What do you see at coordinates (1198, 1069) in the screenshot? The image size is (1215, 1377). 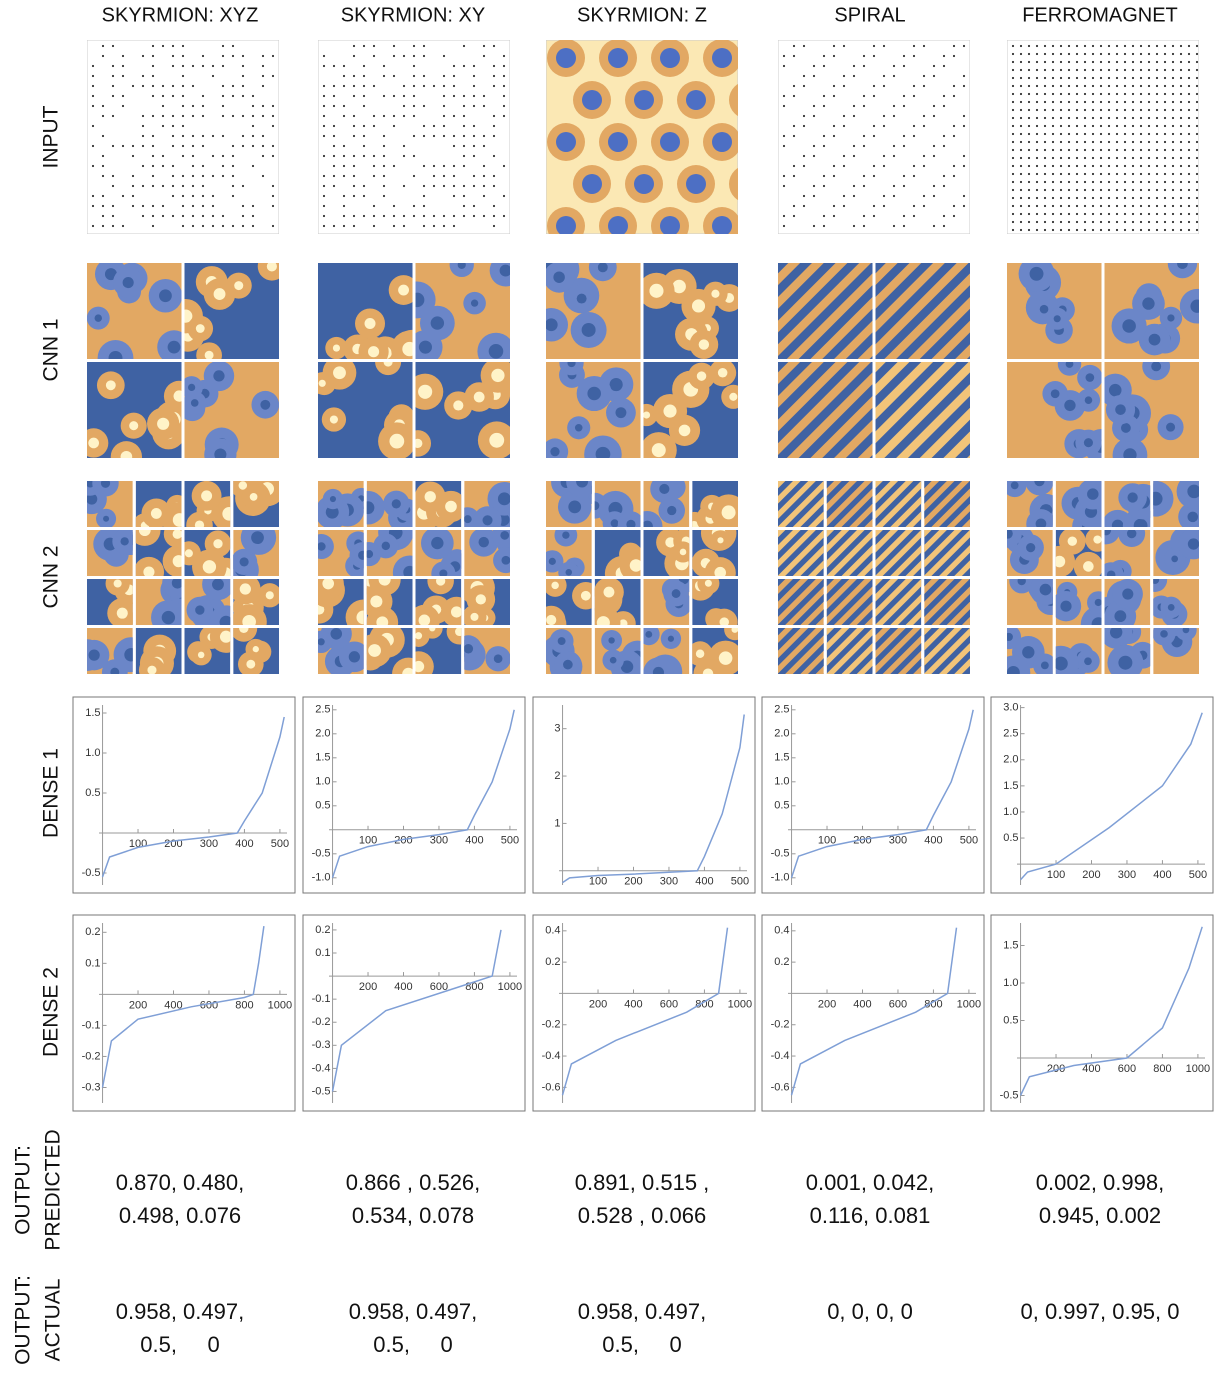 I see `x-tick-label: 1000` at bounding box center [1198, 1069].